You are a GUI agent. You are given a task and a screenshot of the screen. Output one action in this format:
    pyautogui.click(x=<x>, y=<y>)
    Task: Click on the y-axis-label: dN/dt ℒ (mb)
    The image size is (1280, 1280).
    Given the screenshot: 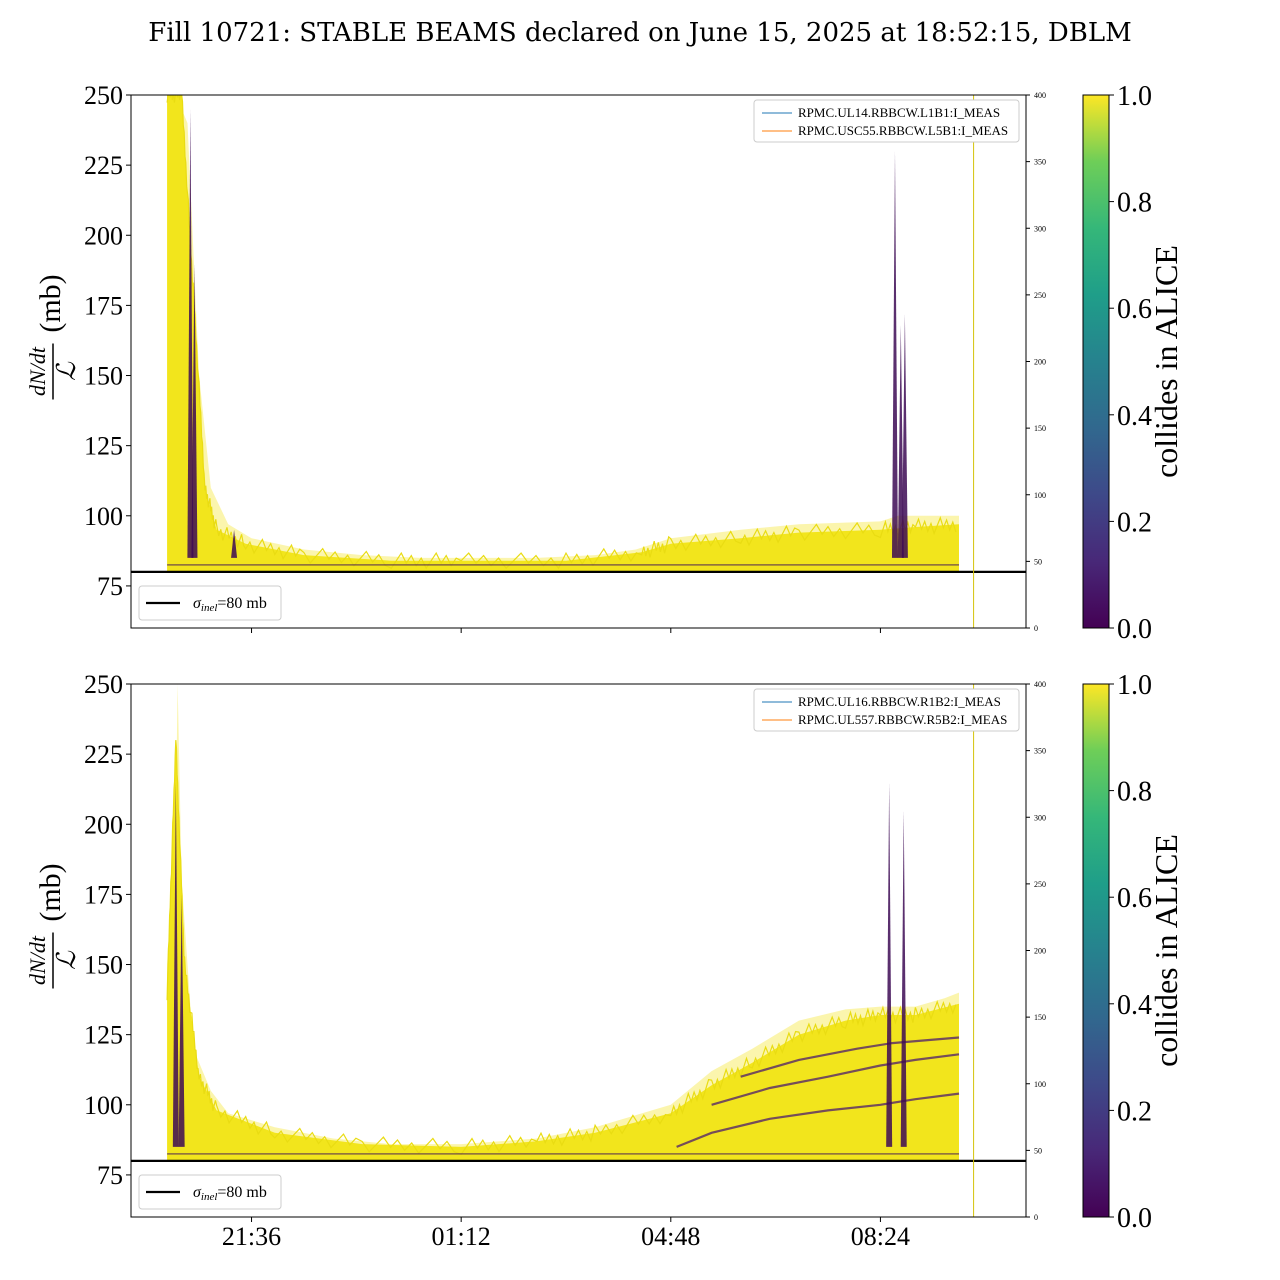 What is the action you would take?
    pyautogui.click(x=53, y=337)
    